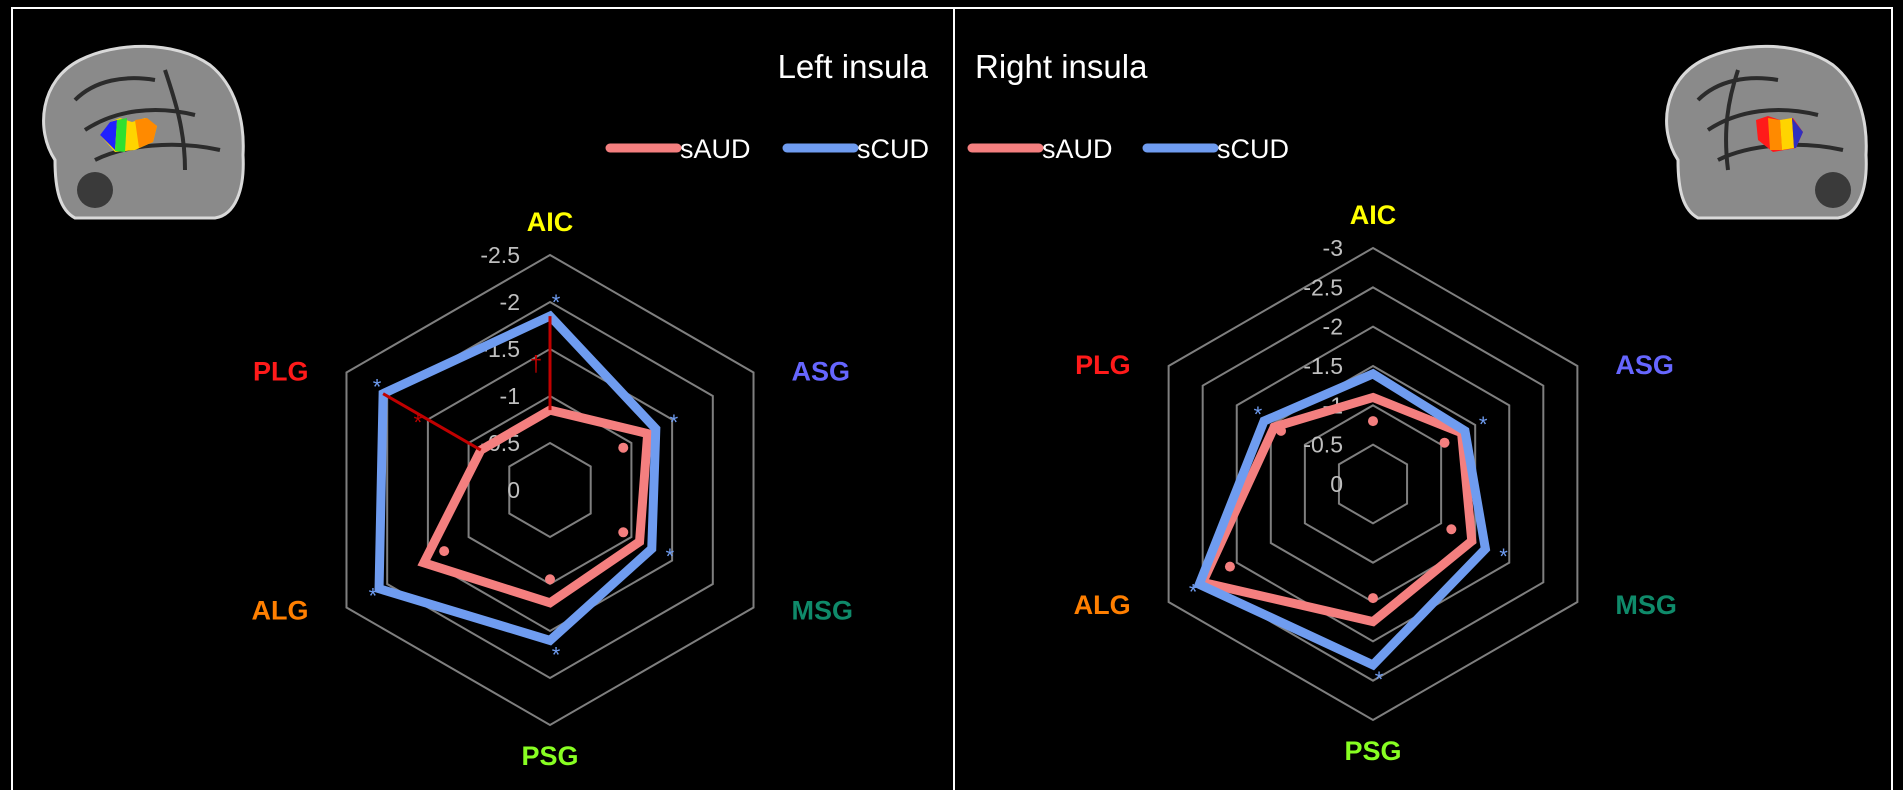 Image resolution: width=1903 pixels, height=790 pixels. Describe the element at coordinates (1323, 366) in the screenshot. I see `tick-label: -1.5` at that location.